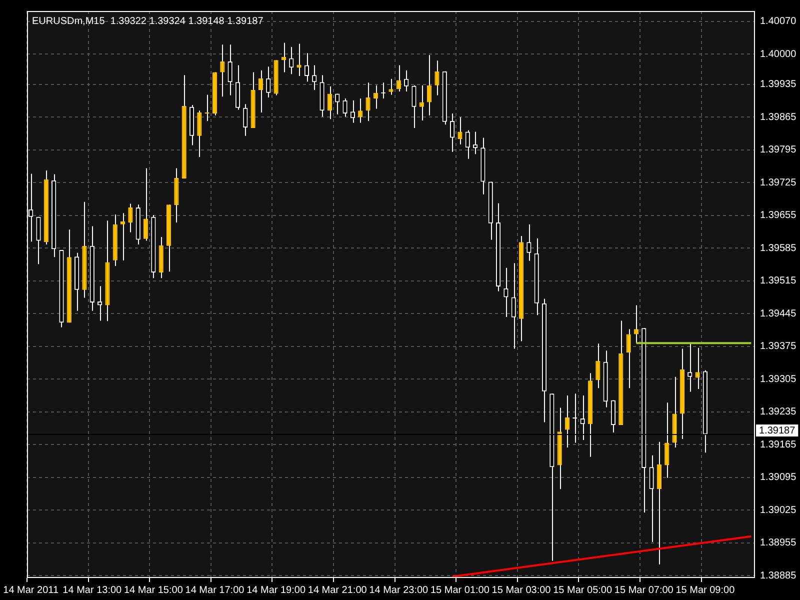 The height and width of the screenshot is (600, 800). What do you see at coordinates (460, 590) in the screenshot?
I see `x-tick-label: 15 Mar 01:00` at bounding box center [460, 590].